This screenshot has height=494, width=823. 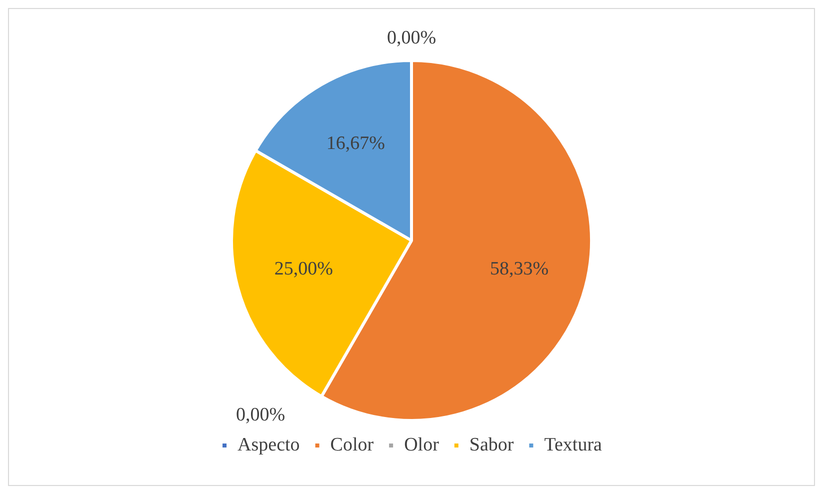 What do you see at coordinates (519, 269) in the screenshot?
I see `data-label: 58,33%` at bounding box center [519, 269].